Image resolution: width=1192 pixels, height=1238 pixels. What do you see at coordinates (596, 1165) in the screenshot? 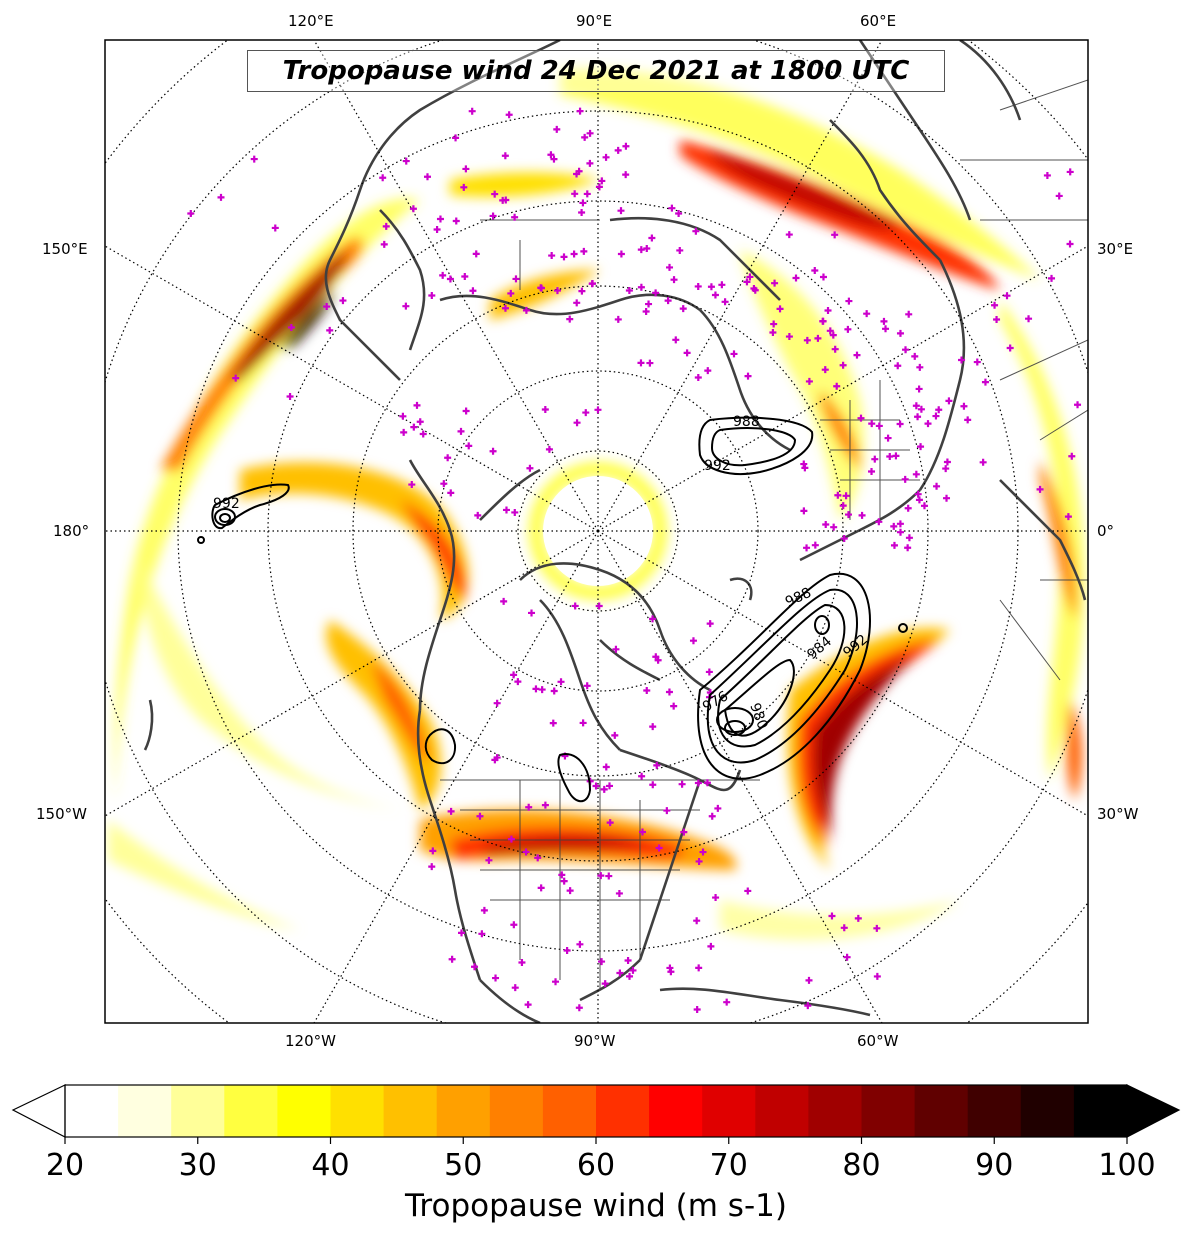
I see `colorbar-tick-label: 60` at bounding box center [596, 1165].